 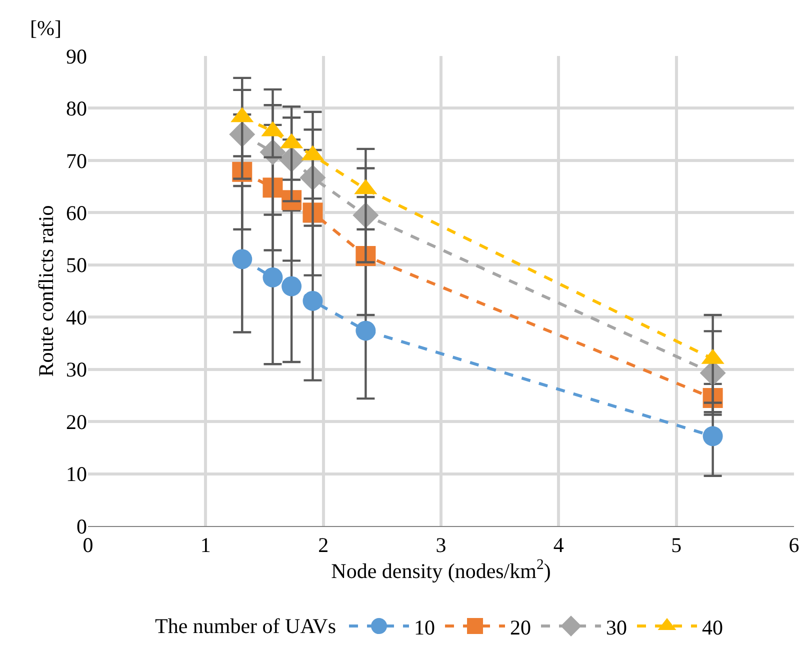 What do you see at coordinates (617, 627) in the screenshot?
I see `legend-label: 30` at bounding box center [617, 627].